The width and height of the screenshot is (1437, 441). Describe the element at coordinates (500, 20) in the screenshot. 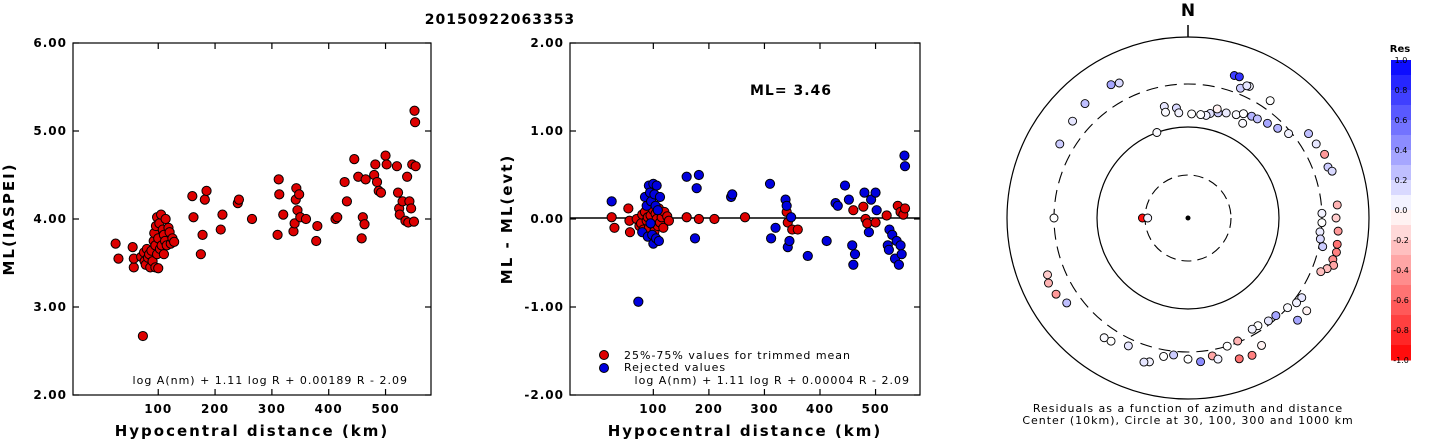

I see `figure-title: 20150922063353` at that location.